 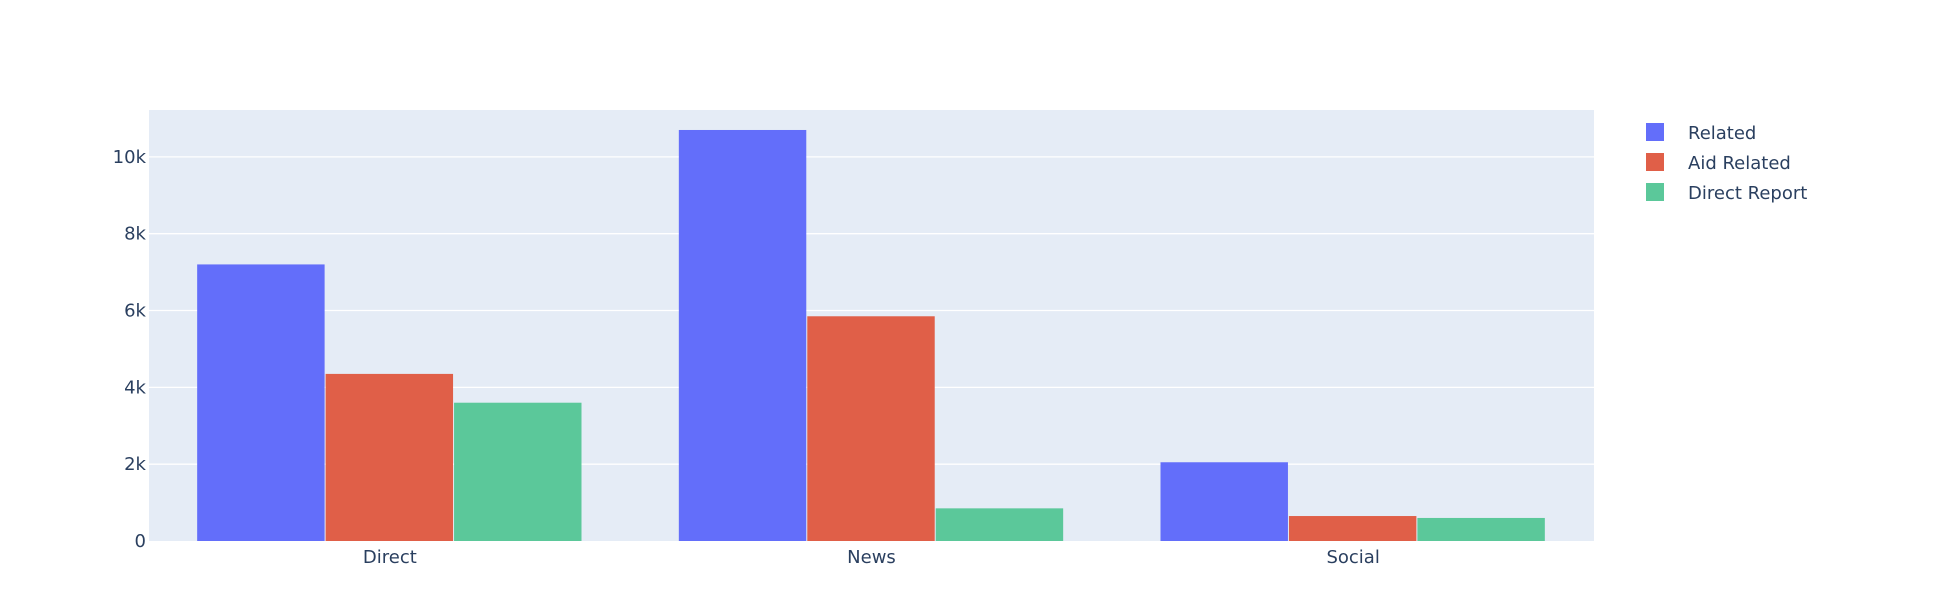 I want to click on y-tick-label: 4k, so click(x=135, y=387).